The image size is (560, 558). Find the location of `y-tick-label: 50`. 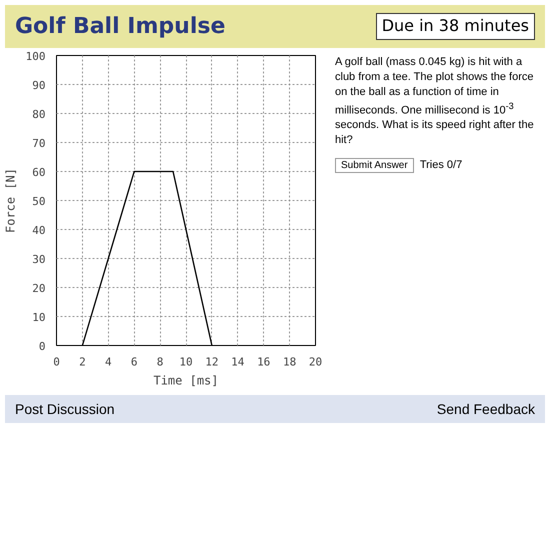

y-tick-label: 50 is located at coordinates (39, 201).